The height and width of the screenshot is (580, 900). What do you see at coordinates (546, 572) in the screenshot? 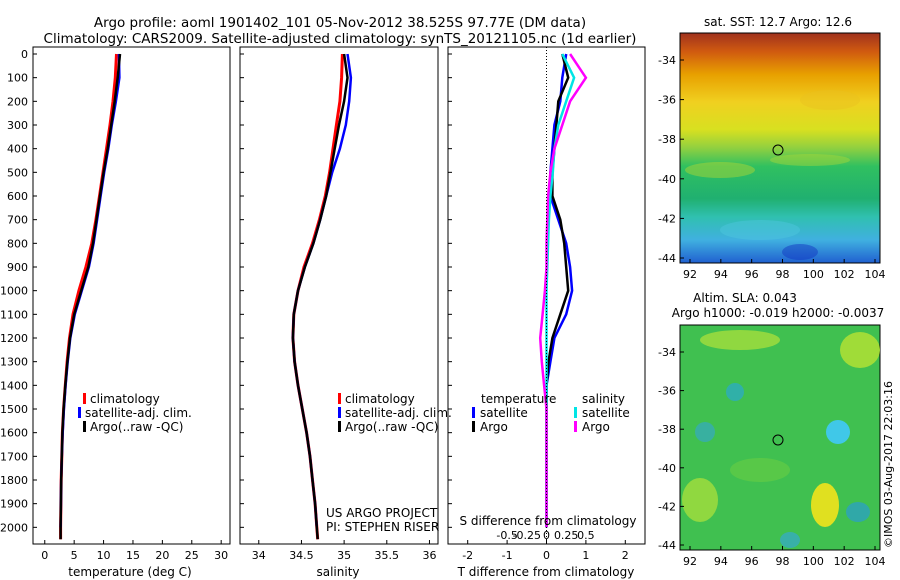
I see `difference-xlabel: T difference from climatology` at bounding box center [546, 572].